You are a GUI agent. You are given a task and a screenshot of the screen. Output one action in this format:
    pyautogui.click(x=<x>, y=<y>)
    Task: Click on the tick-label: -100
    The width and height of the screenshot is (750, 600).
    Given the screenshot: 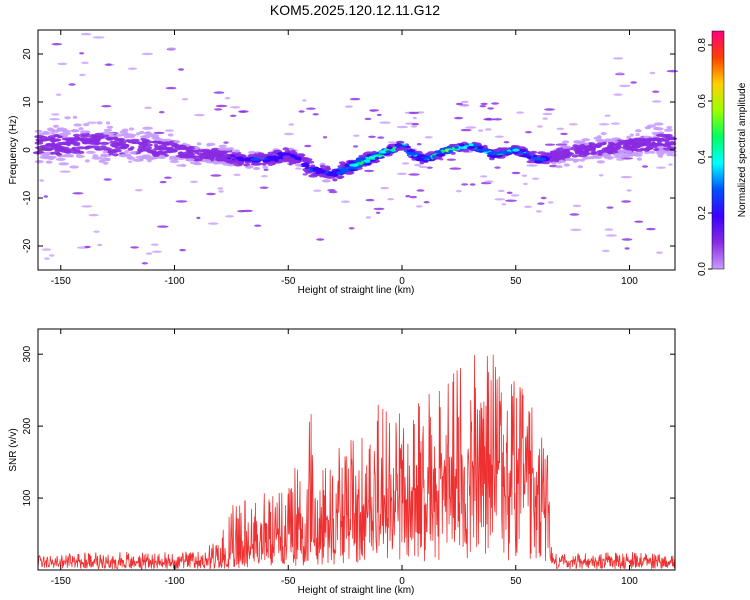 What is the action you would take?
    pyautogui.click(x=174, y=581)
    